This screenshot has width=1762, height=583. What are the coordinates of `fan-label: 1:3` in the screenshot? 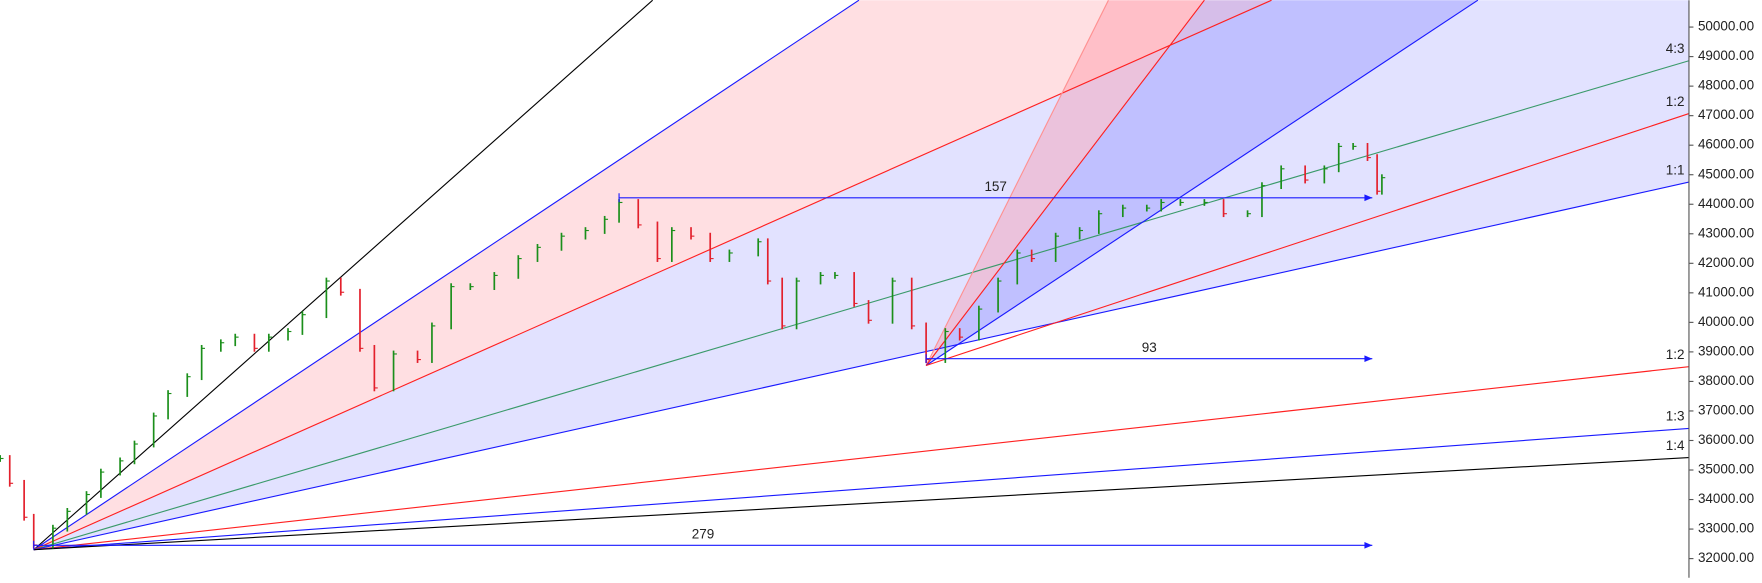 It's located at (1675, 416).